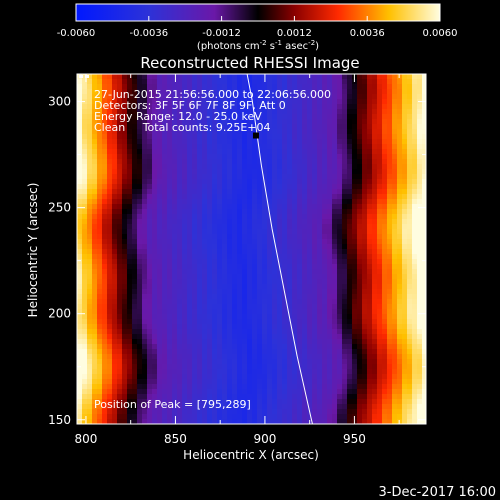 The image size is (500, 500). Describe the element at coordinates (367, 33) in the screenshot. I see `colorbar-tick-label: 0.0036` at that location.